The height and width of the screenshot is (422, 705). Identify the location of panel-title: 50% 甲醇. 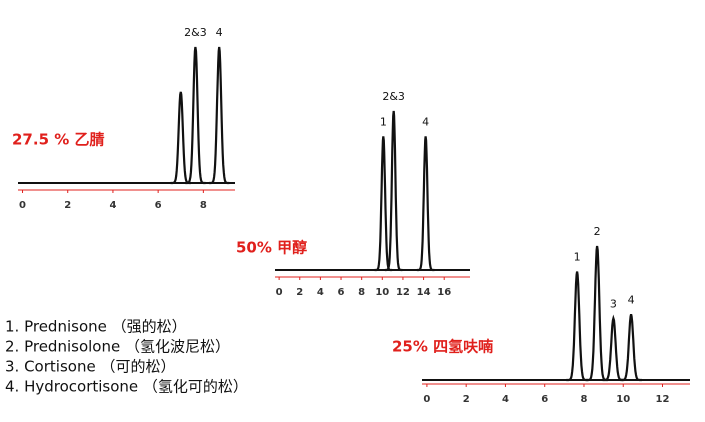
(271, 248).